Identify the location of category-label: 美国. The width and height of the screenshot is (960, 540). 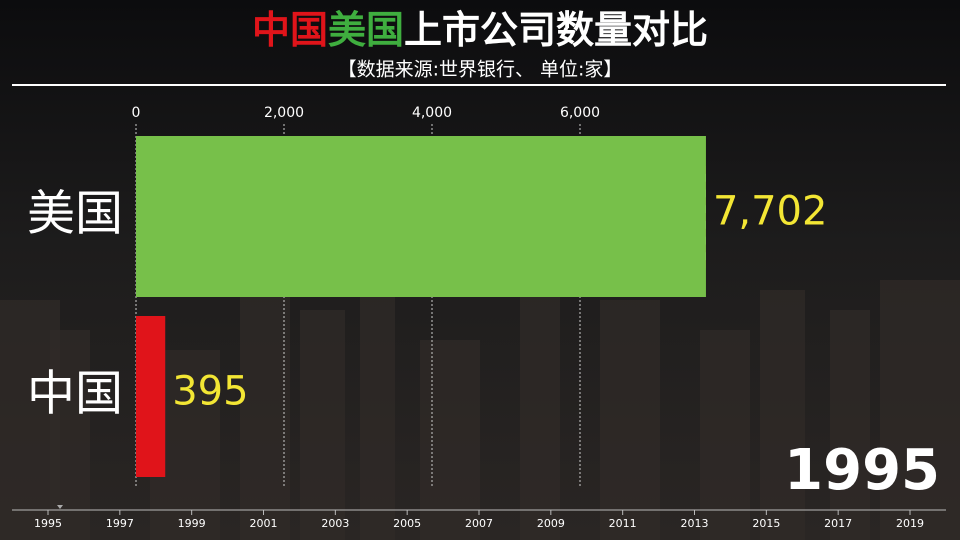
(75, 214).